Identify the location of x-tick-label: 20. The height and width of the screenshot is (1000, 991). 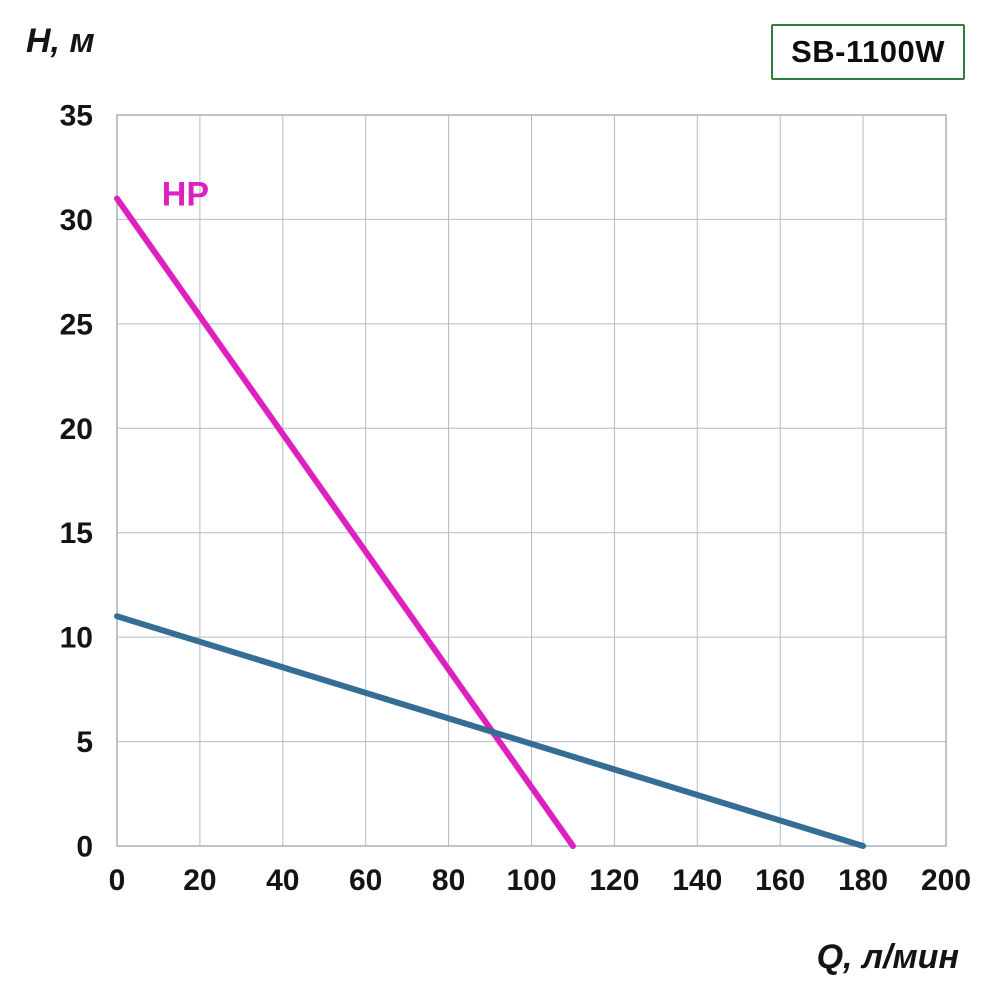
(199, 880).